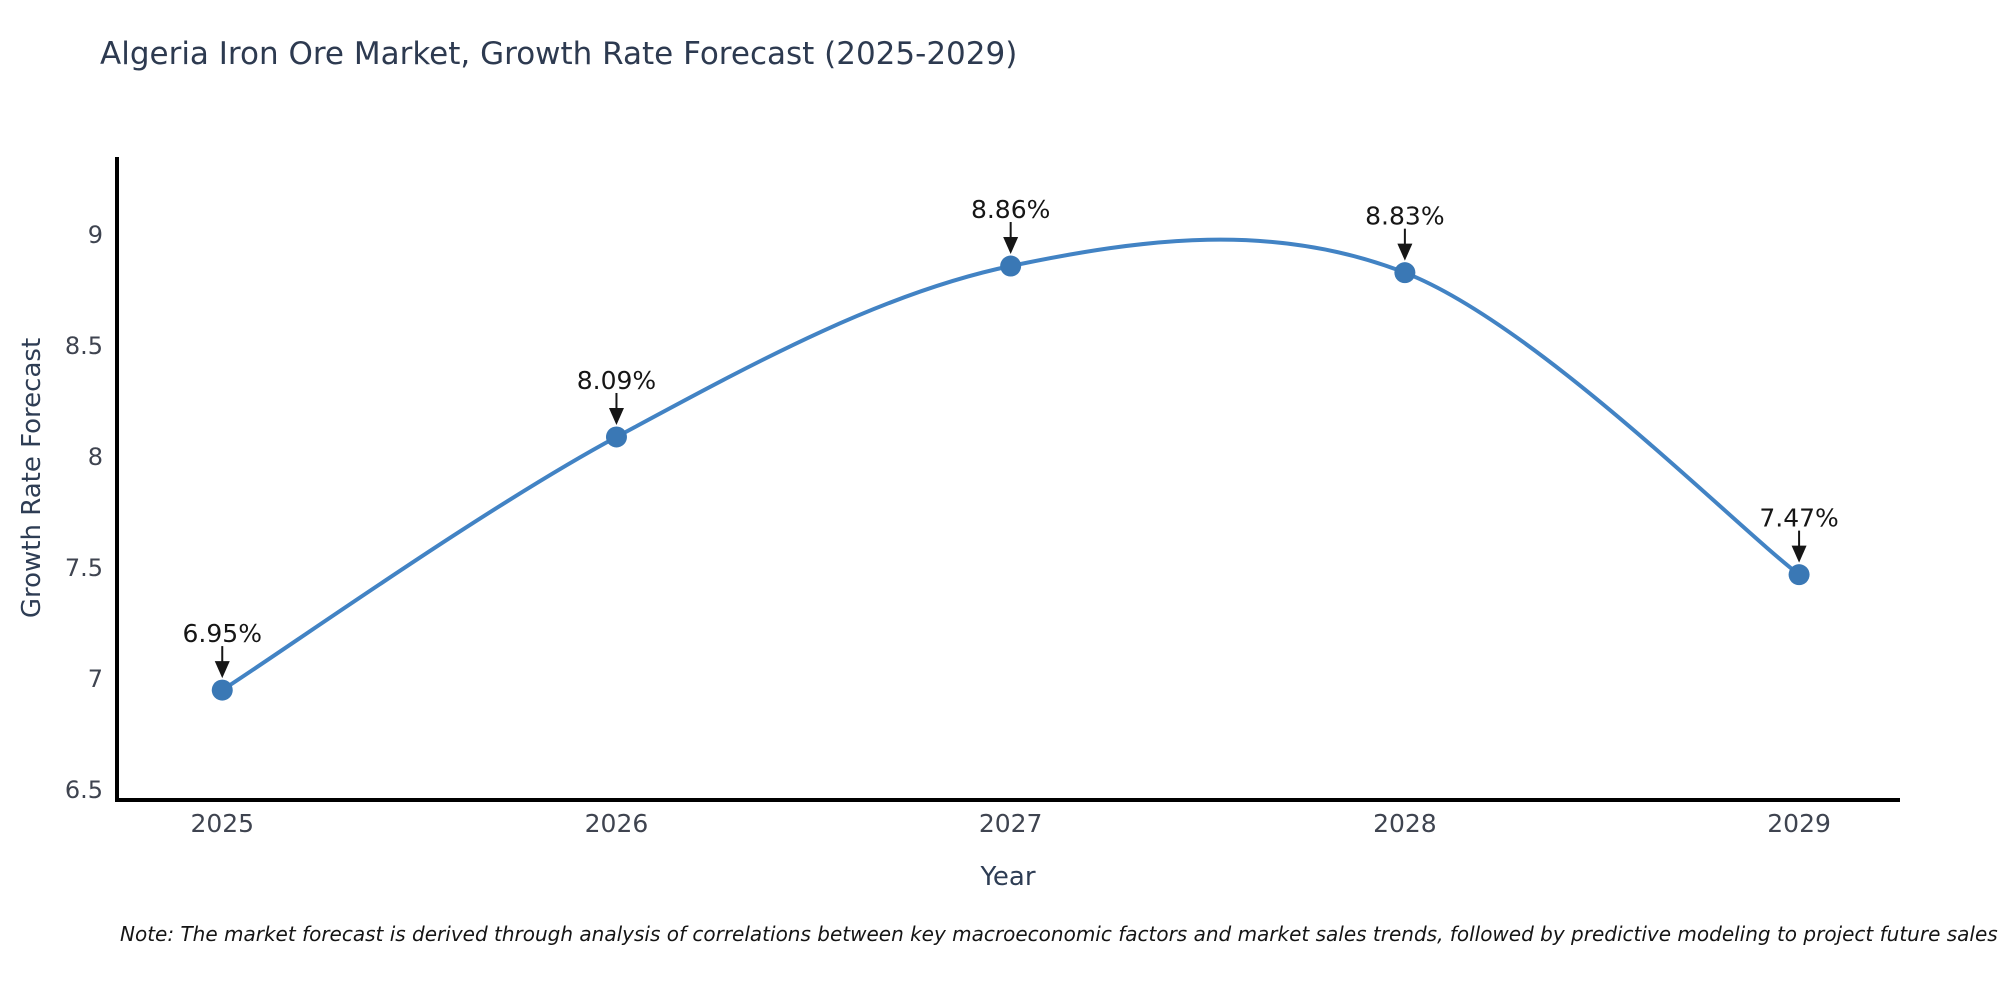  Describe the element at coordinates (1010, 209) in the screenshot. I see `point-annotation: 8.86%` at that location.